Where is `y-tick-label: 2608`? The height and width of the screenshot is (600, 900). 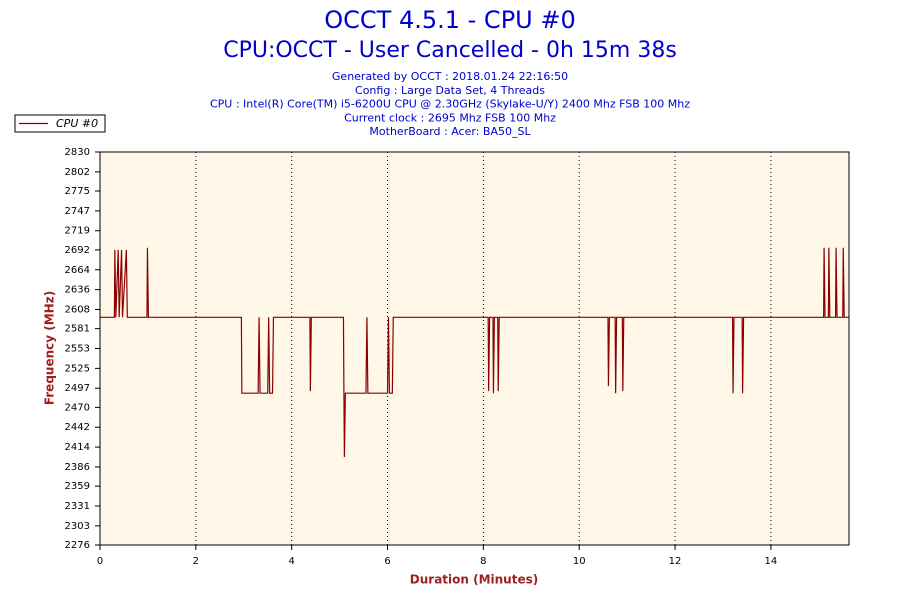
y-tick-label: 2608 is located at coordinates (77, 309).